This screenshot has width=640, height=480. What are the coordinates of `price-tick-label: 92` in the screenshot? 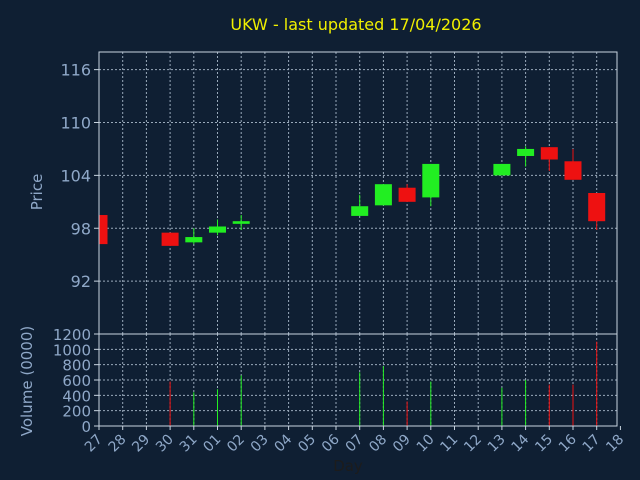 It's located at (81, 281).